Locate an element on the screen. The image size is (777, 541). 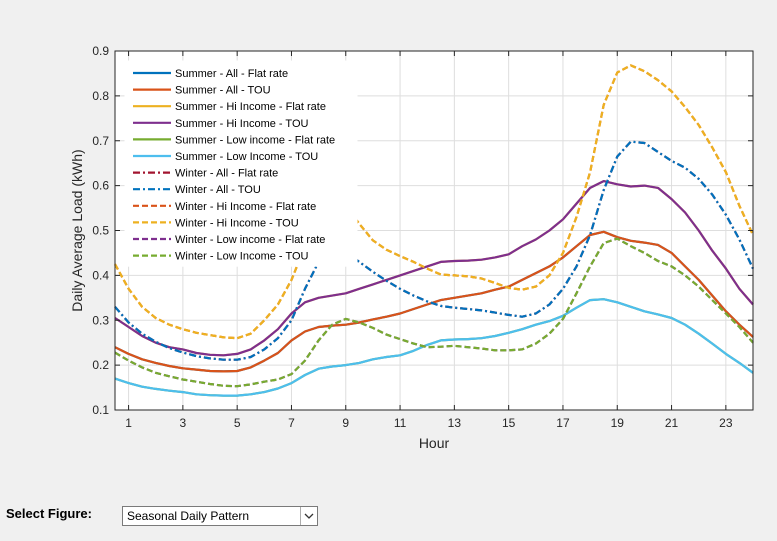
legend-label-1: Summer - All - Flat rate is located at coordinates (231, 74).